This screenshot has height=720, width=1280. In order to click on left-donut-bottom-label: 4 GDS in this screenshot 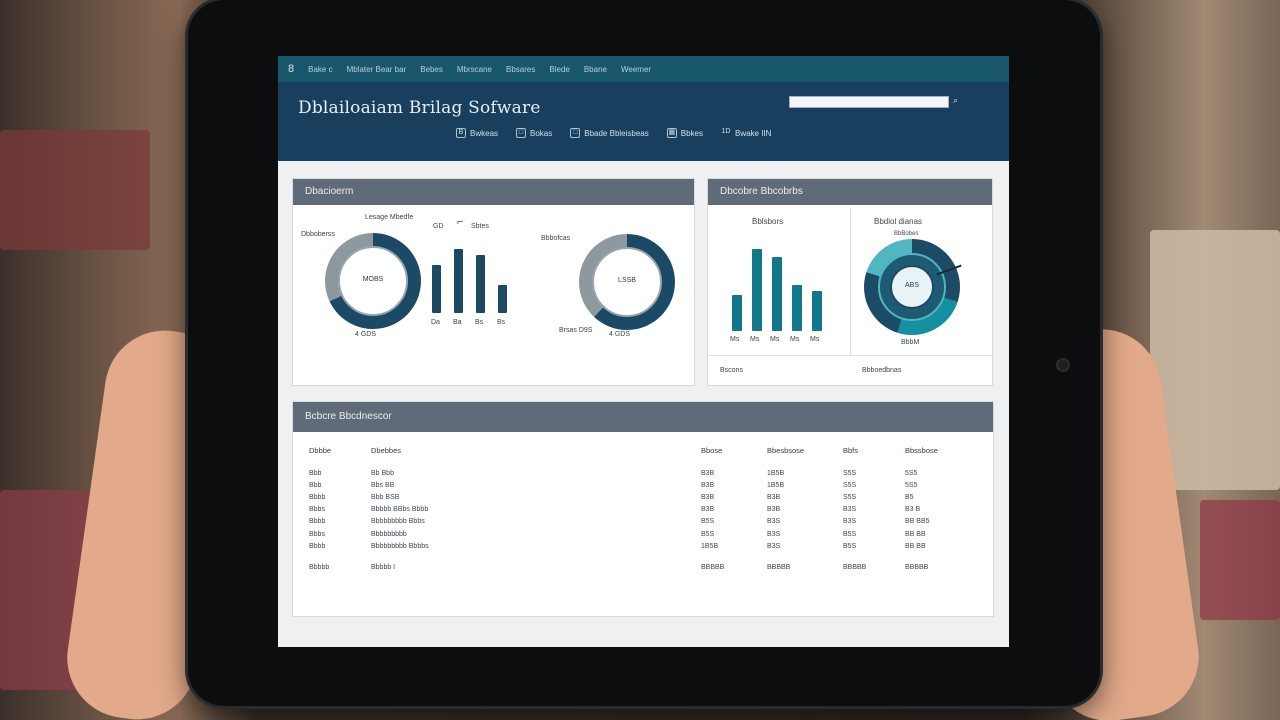, I will do `click(366, 334)`.